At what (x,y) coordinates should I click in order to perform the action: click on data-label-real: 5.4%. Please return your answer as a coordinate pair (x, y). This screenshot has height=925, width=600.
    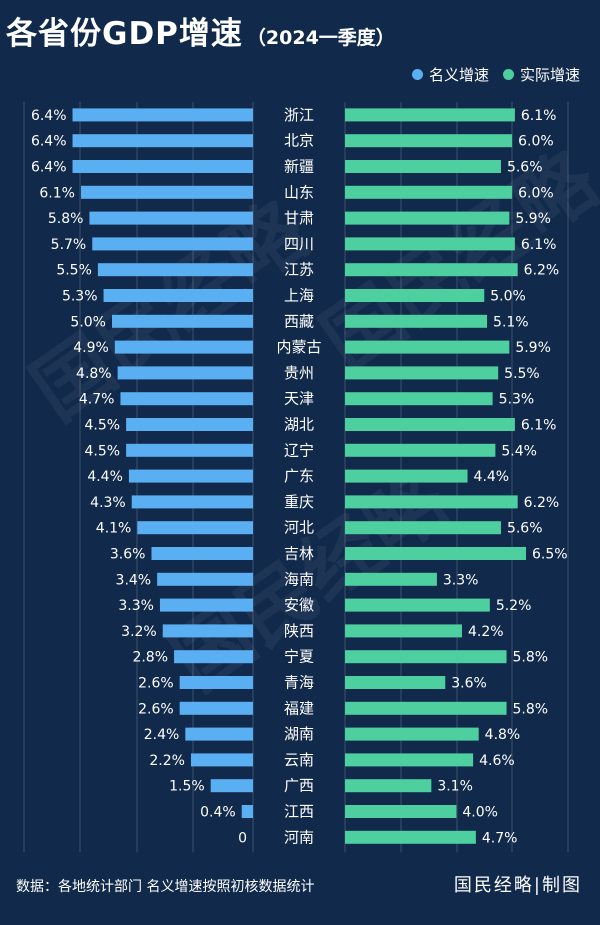
    Looking at the image, I should click on (519, 451).